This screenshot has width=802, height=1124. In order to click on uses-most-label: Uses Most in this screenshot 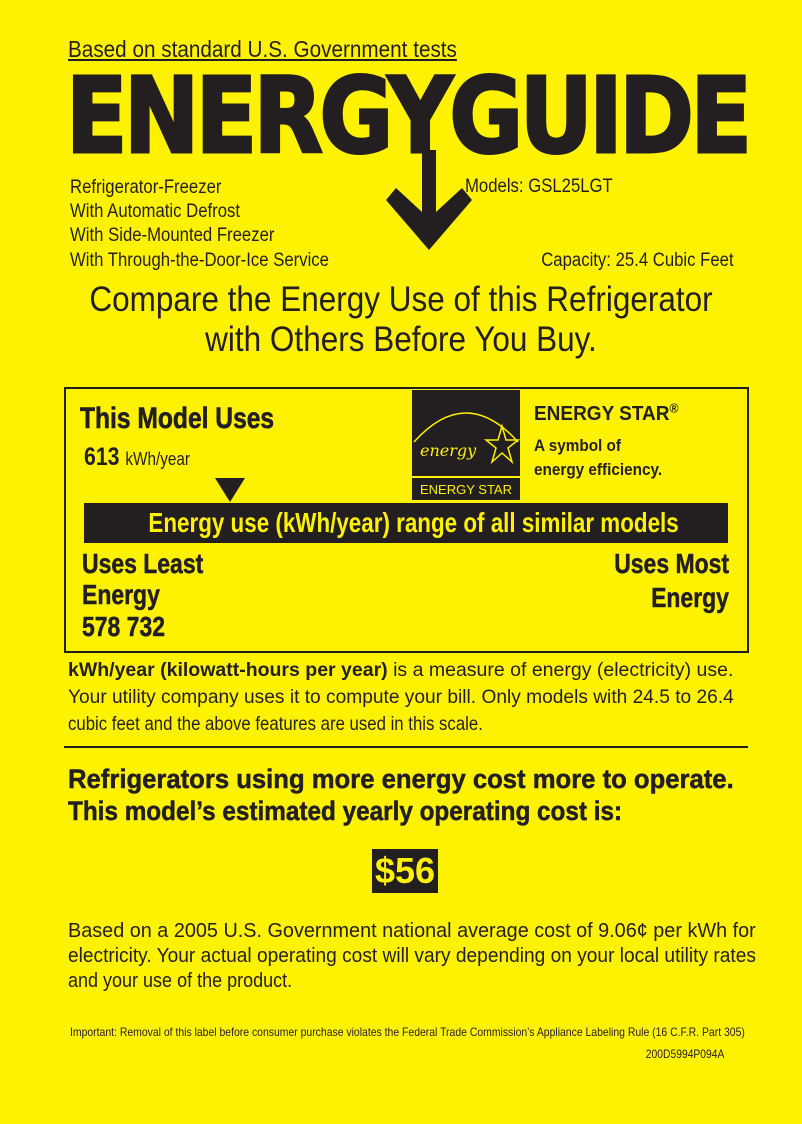, I will do `click(671, 563)`.